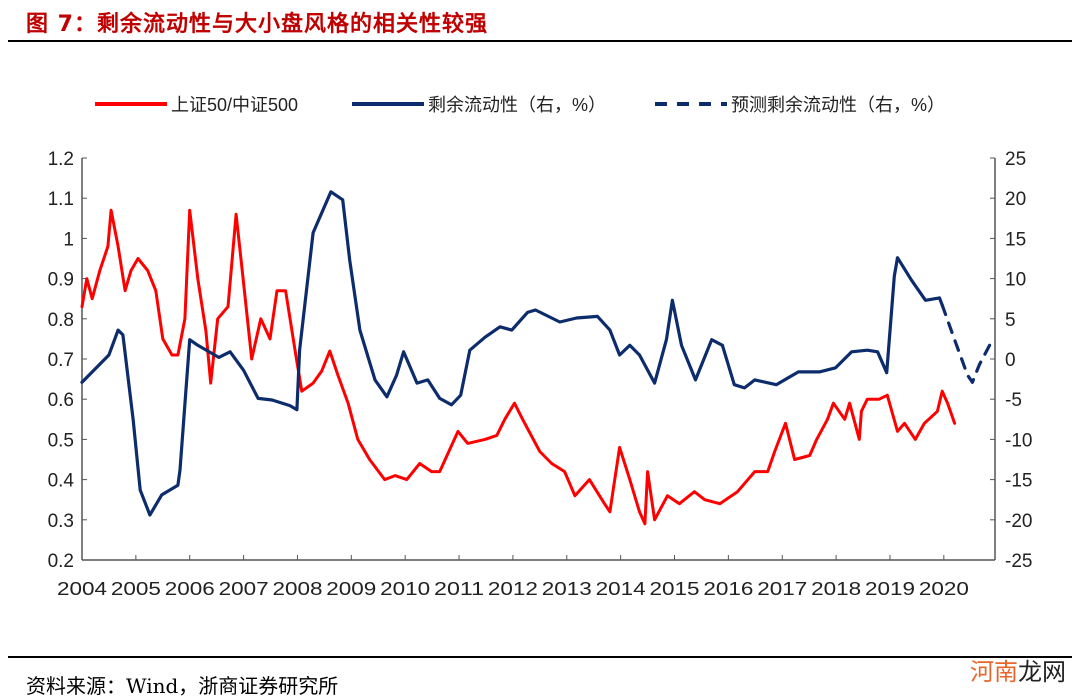  What do you see at coordinates (728, 589) in the screenshot?
I see `x-tick-label: 2016` at bounding box center [728, 589].